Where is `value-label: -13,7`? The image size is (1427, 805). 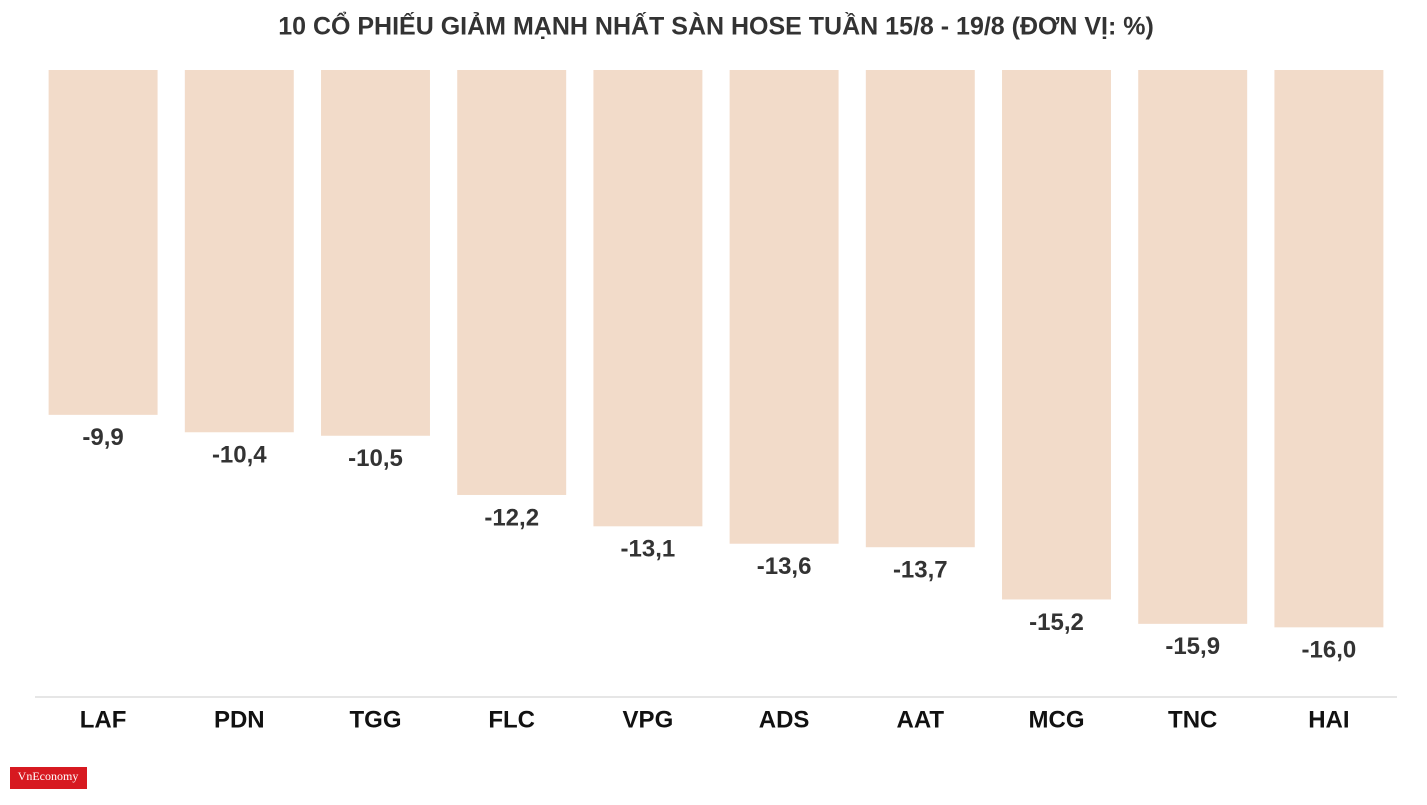 value-label: -13,7 is located at coordinates (920, 570).